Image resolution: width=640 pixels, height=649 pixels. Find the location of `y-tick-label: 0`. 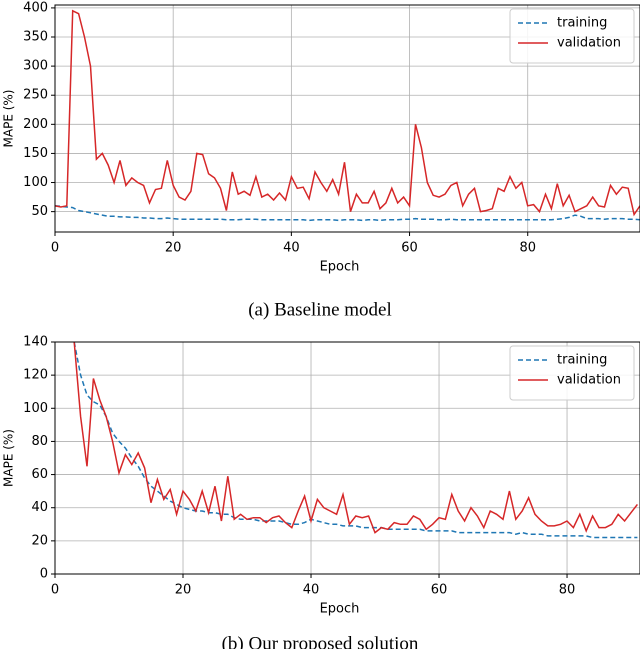

y-tick-label: 0 is located at coordinates (44, 574).